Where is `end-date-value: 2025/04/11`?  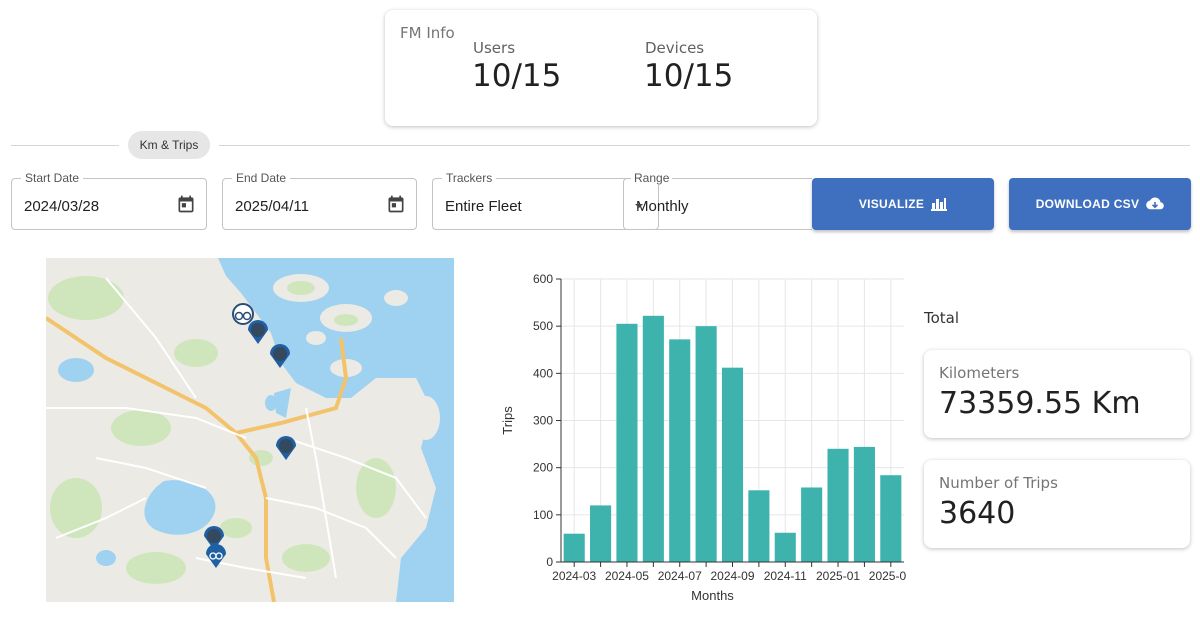 end-date-value: 2025/04/11 is located at coordinates (272, 206).